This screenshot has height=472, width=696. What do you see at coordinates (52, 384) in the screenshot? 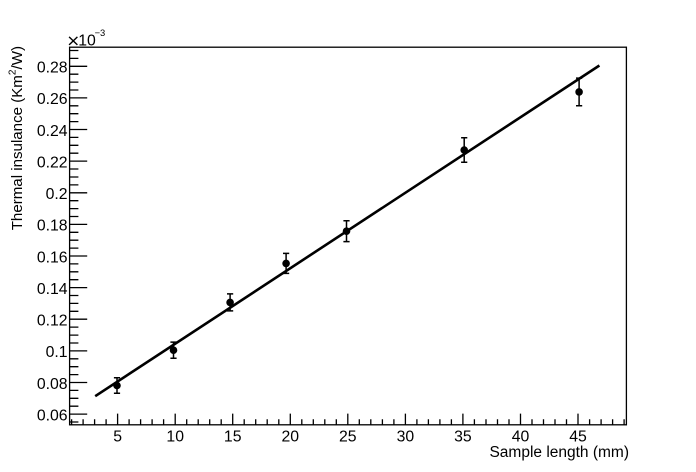
I see `svg-text: 0.08` at bounding box center [52, 384].